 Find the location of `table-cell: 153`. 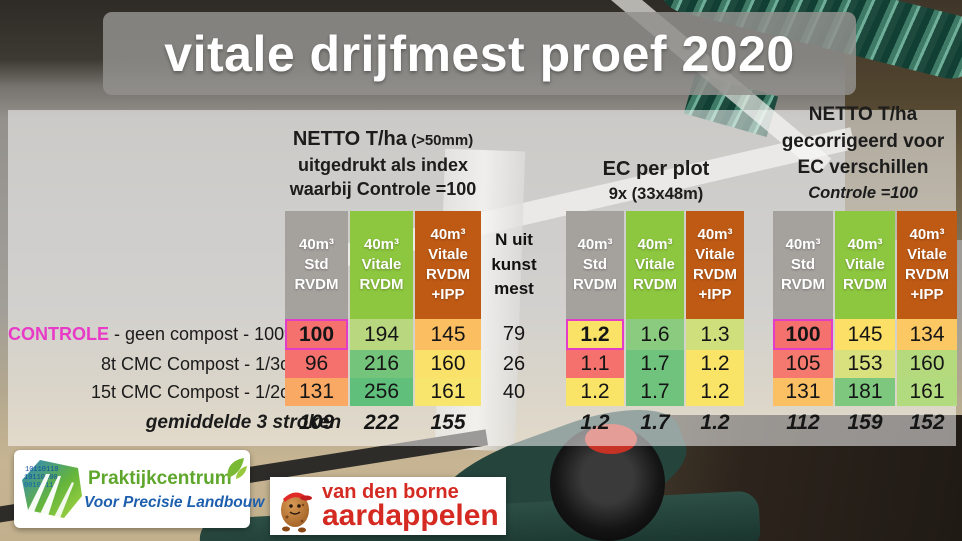

table-cell: 153 is located at coordinates (865, 364).